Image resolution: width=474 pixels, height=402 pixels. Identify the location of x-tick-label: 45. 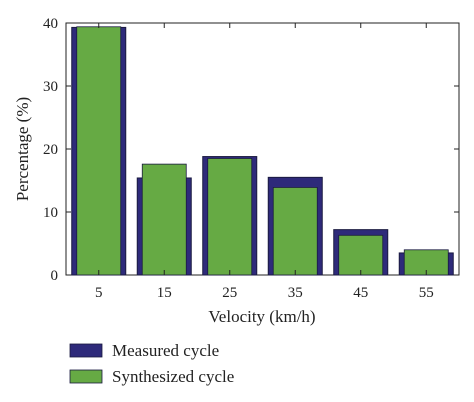
(360, 293).